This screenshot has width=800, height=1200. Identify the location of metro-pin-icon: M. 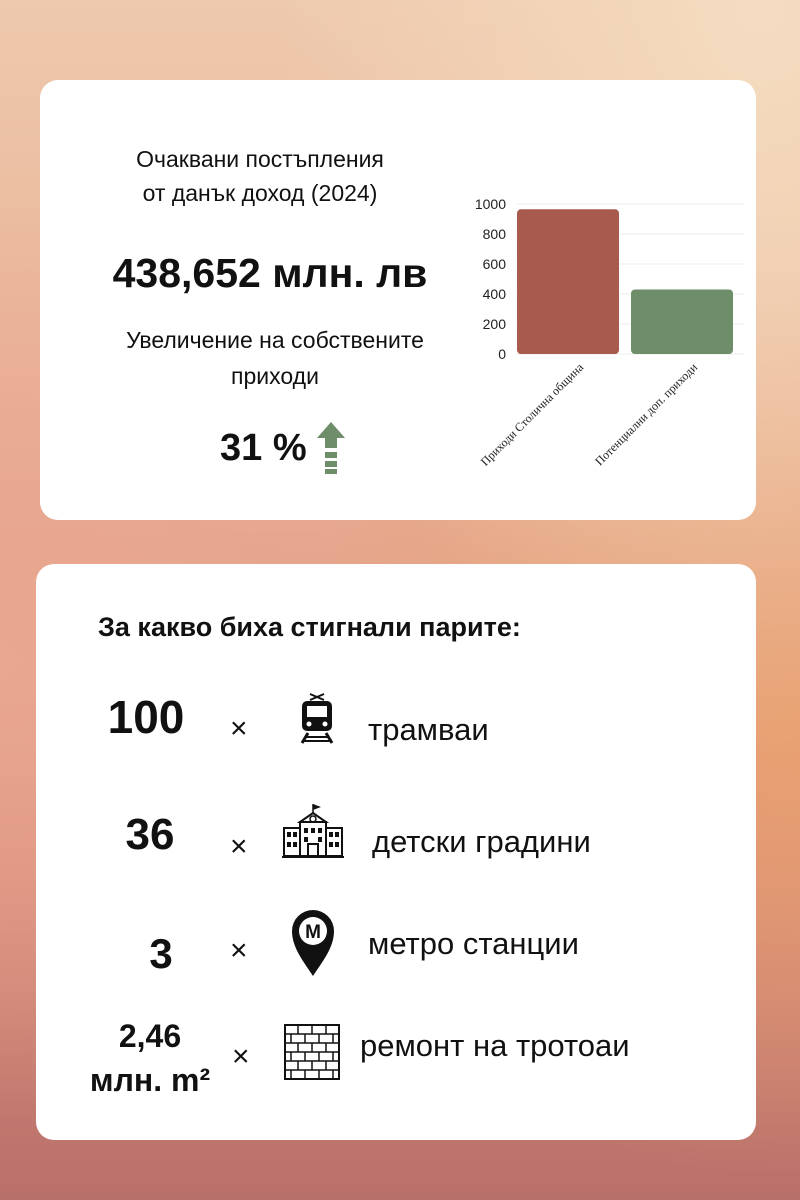
(313, 943).